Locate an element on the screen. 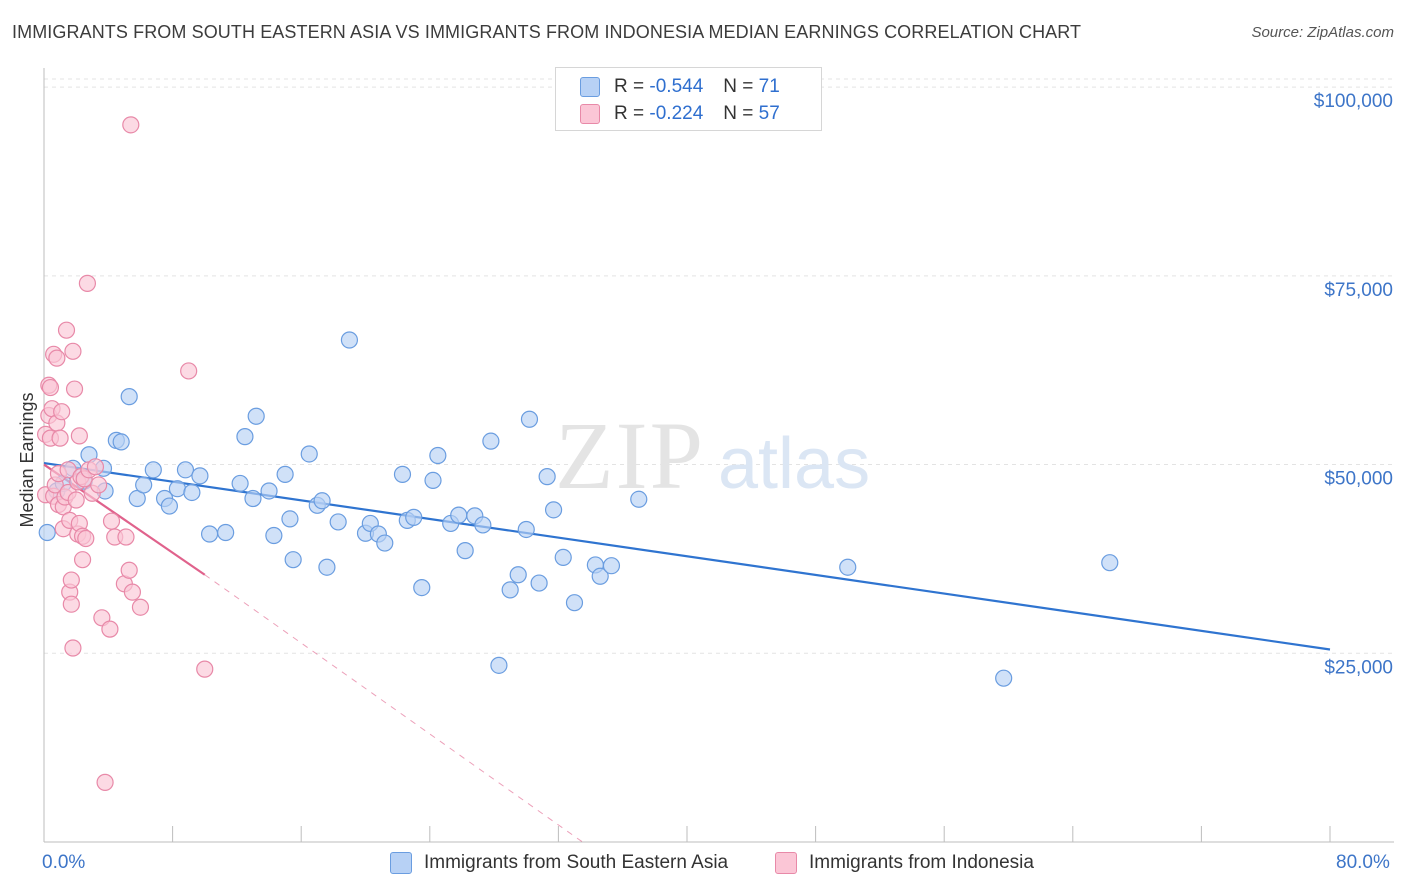 The height and width of the screenshot is (892, 1406). watermark-atlas: atlas is located at coordinates (794, 464).